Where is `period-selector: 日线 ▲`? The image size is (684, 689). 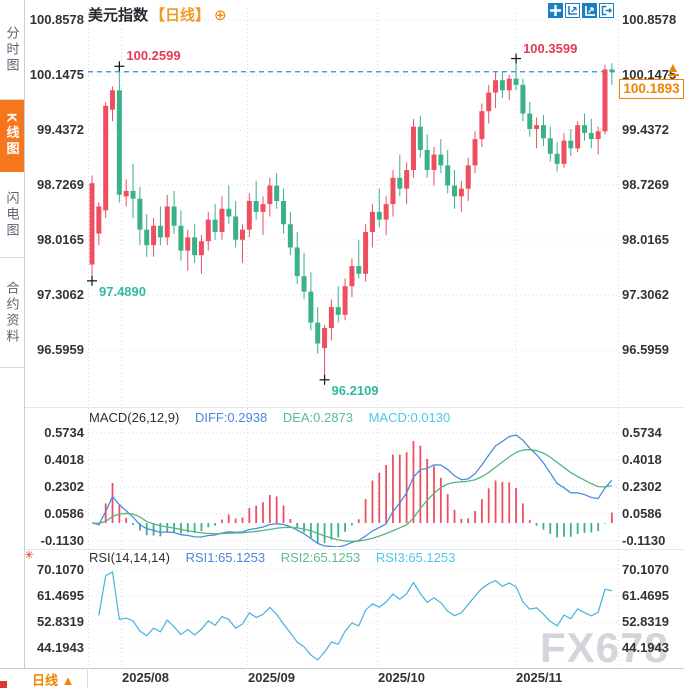
period-selector: 日线 ▲ is located at coordinates (44, 678).